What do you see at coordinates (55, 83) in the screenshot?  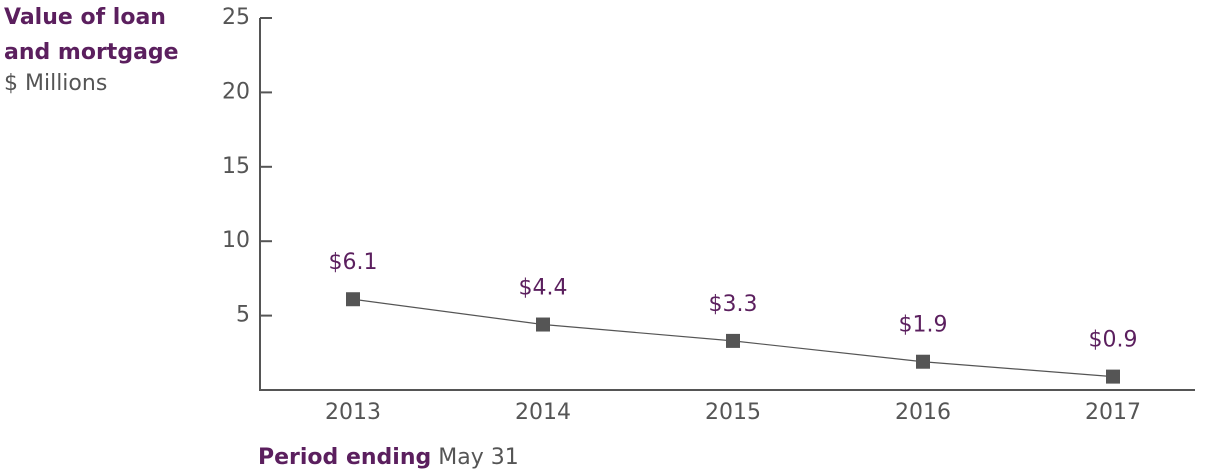 I see `y-axis-unit: $ Millions` at bounding box center [55, 83].